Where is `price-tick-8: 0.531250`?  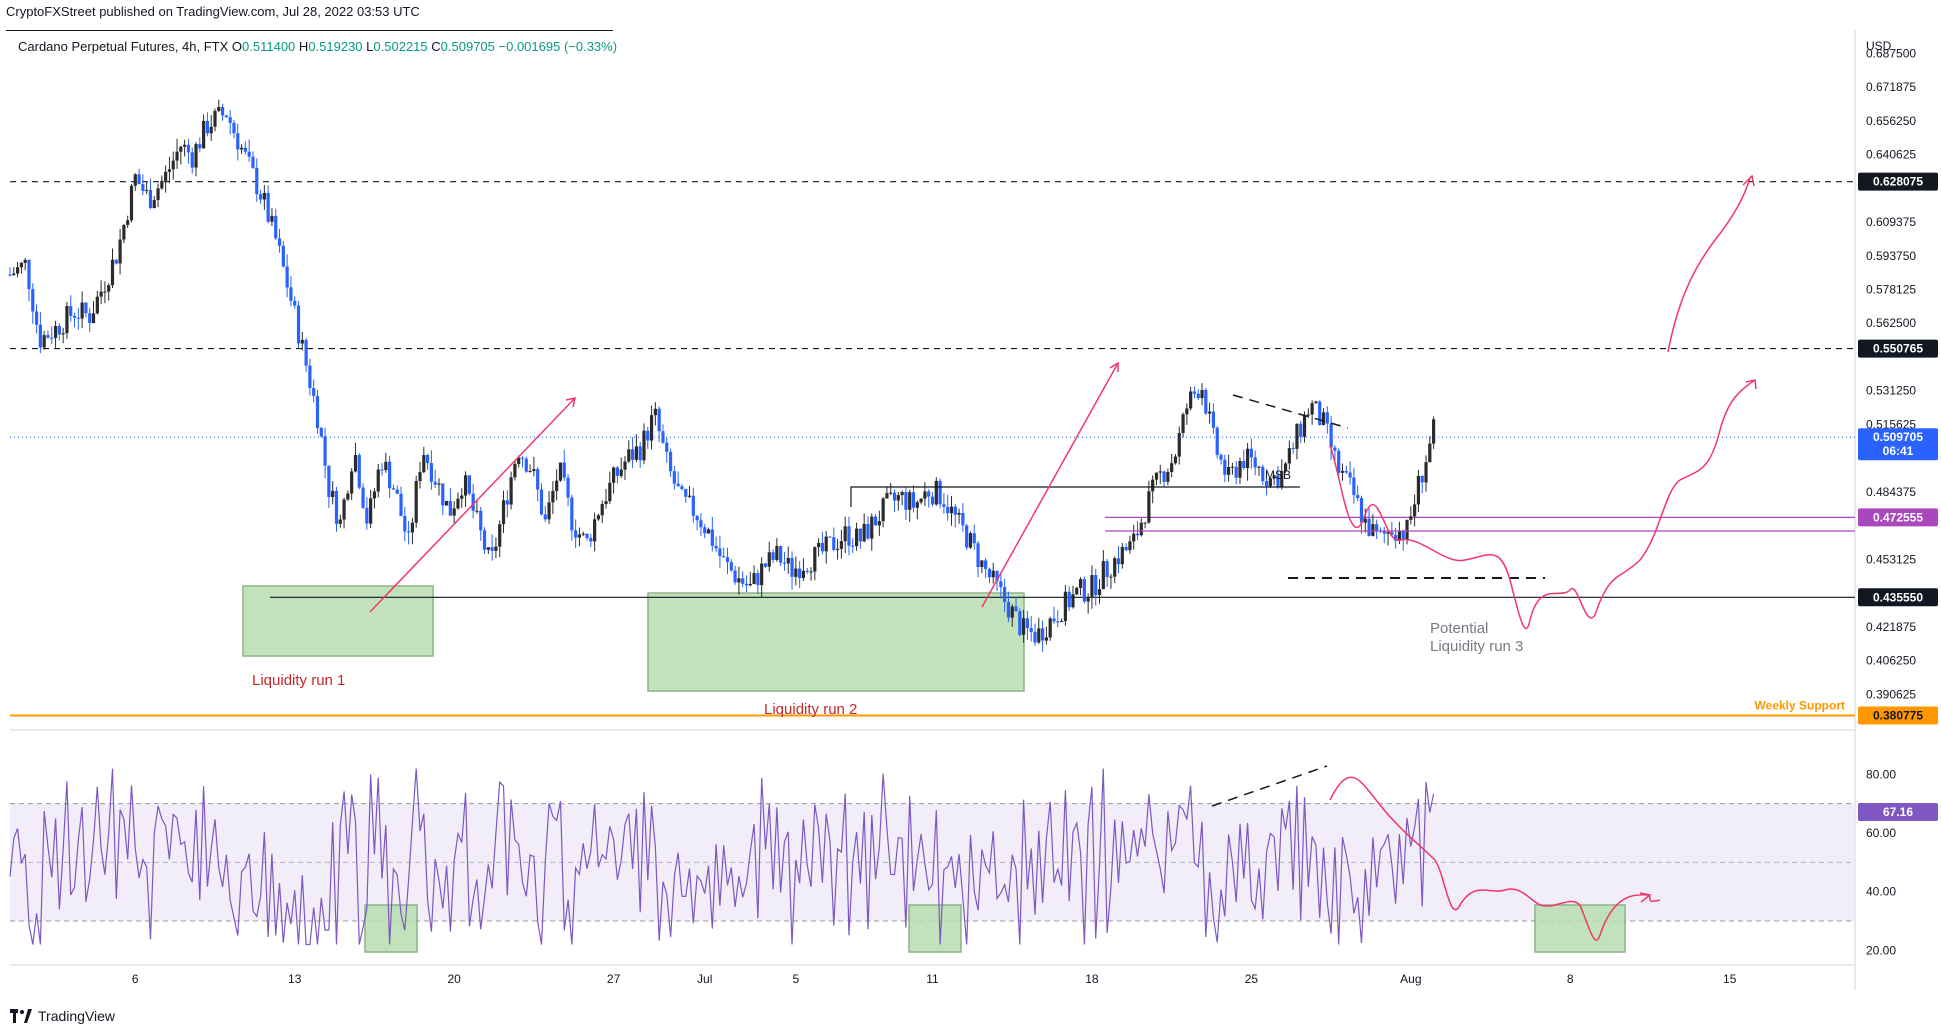
price-tick-8: 0.531250 is located at coordinates (1891, 391).